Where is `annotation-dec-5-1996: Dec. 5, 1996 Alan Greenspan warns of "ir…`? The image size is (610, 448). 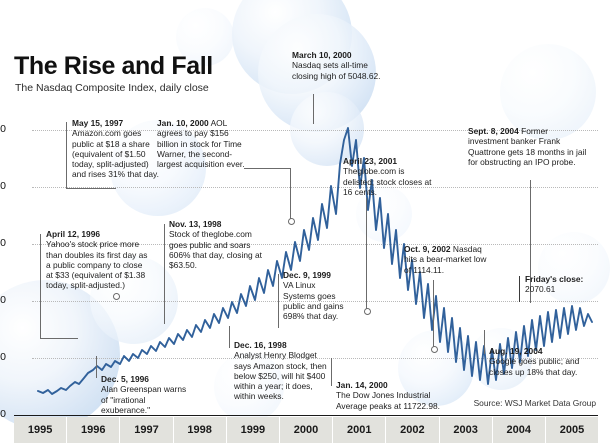 annotation-dec-5-1996: Dec. 5, 1996 Alan Greenspan warns of "ir… is located at coordinates (147, 394).